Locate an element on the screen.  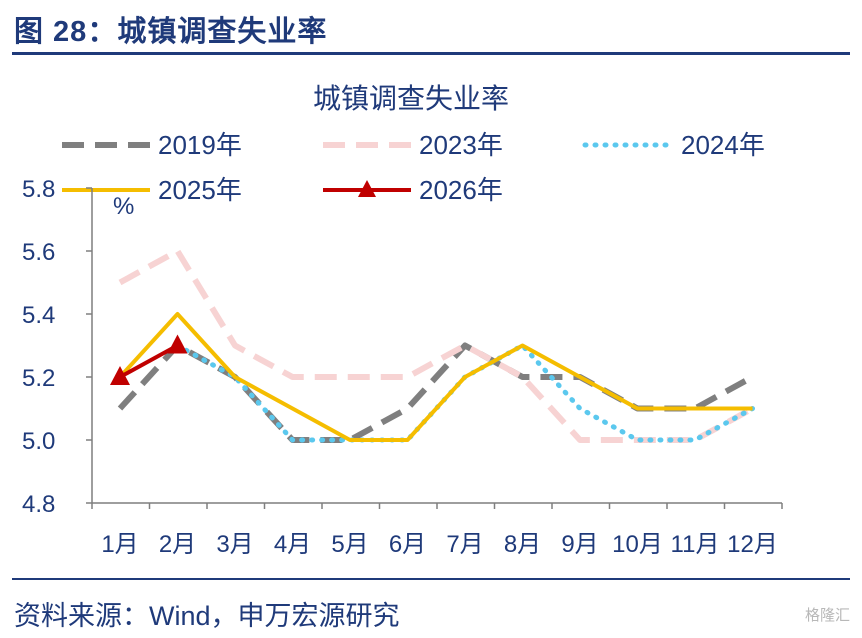
legend-item: 2023年 is located at coordinates (413, 145).